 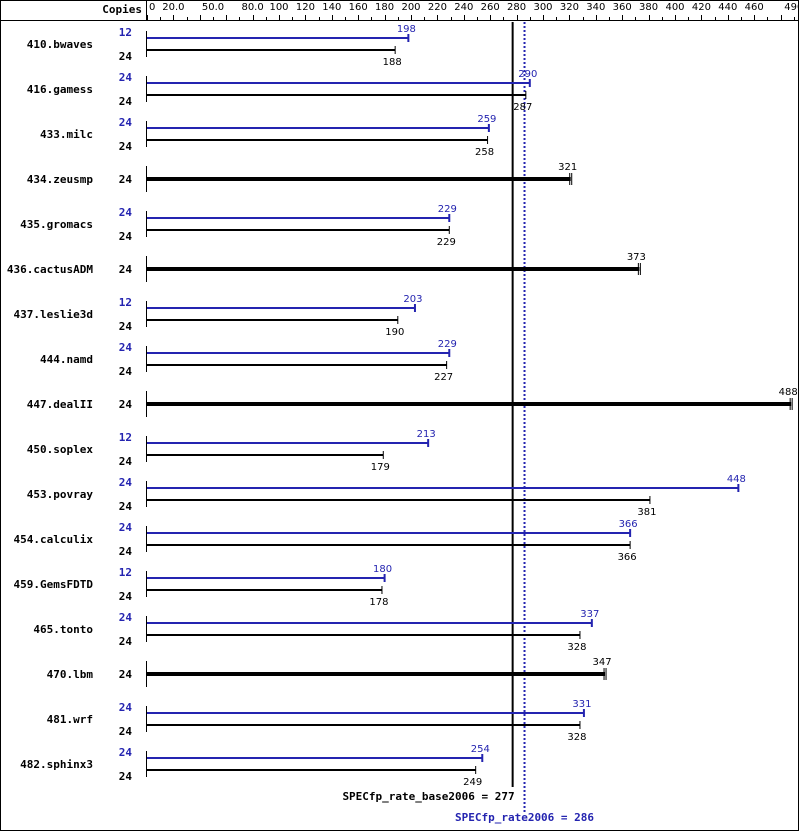 What do you see at coordinates (791, 7) in the screenshot?
I see `tick-label: 490` at bounding box center [791, 7].